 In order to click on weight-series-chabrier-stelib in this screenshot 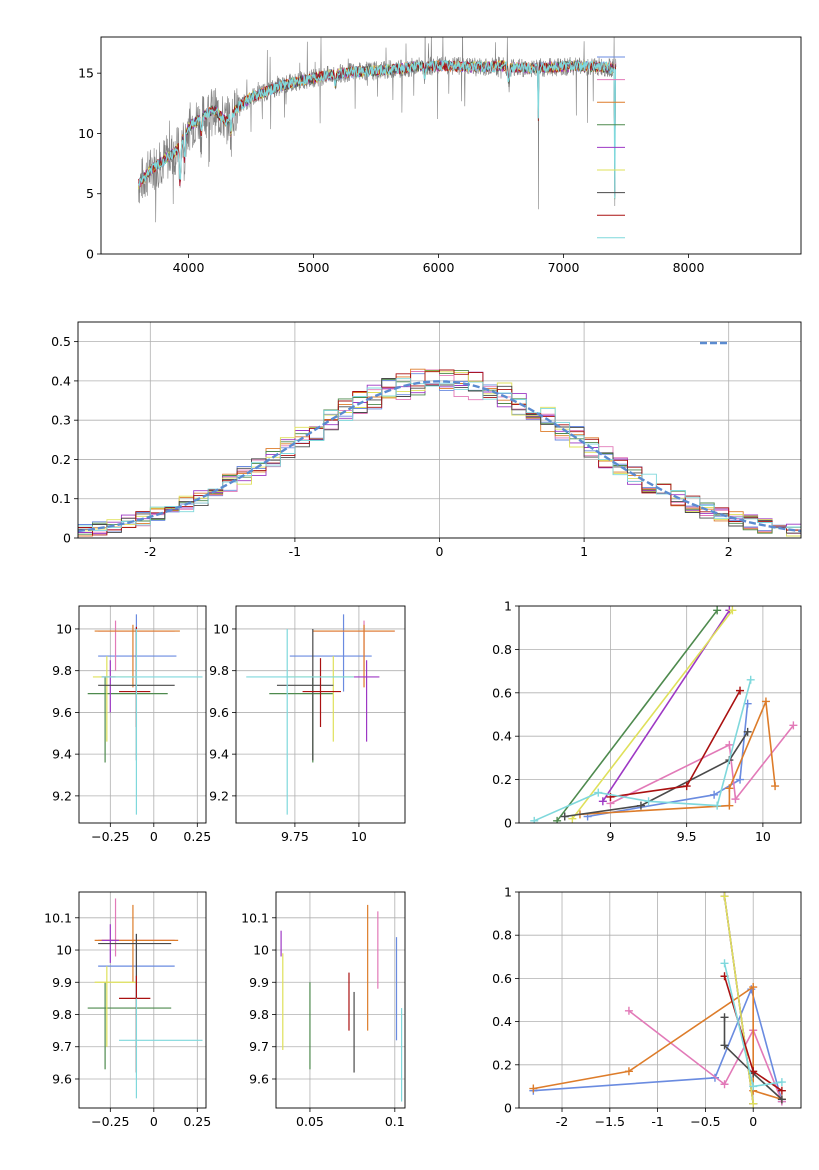, I will do `click(753, 1058)`.